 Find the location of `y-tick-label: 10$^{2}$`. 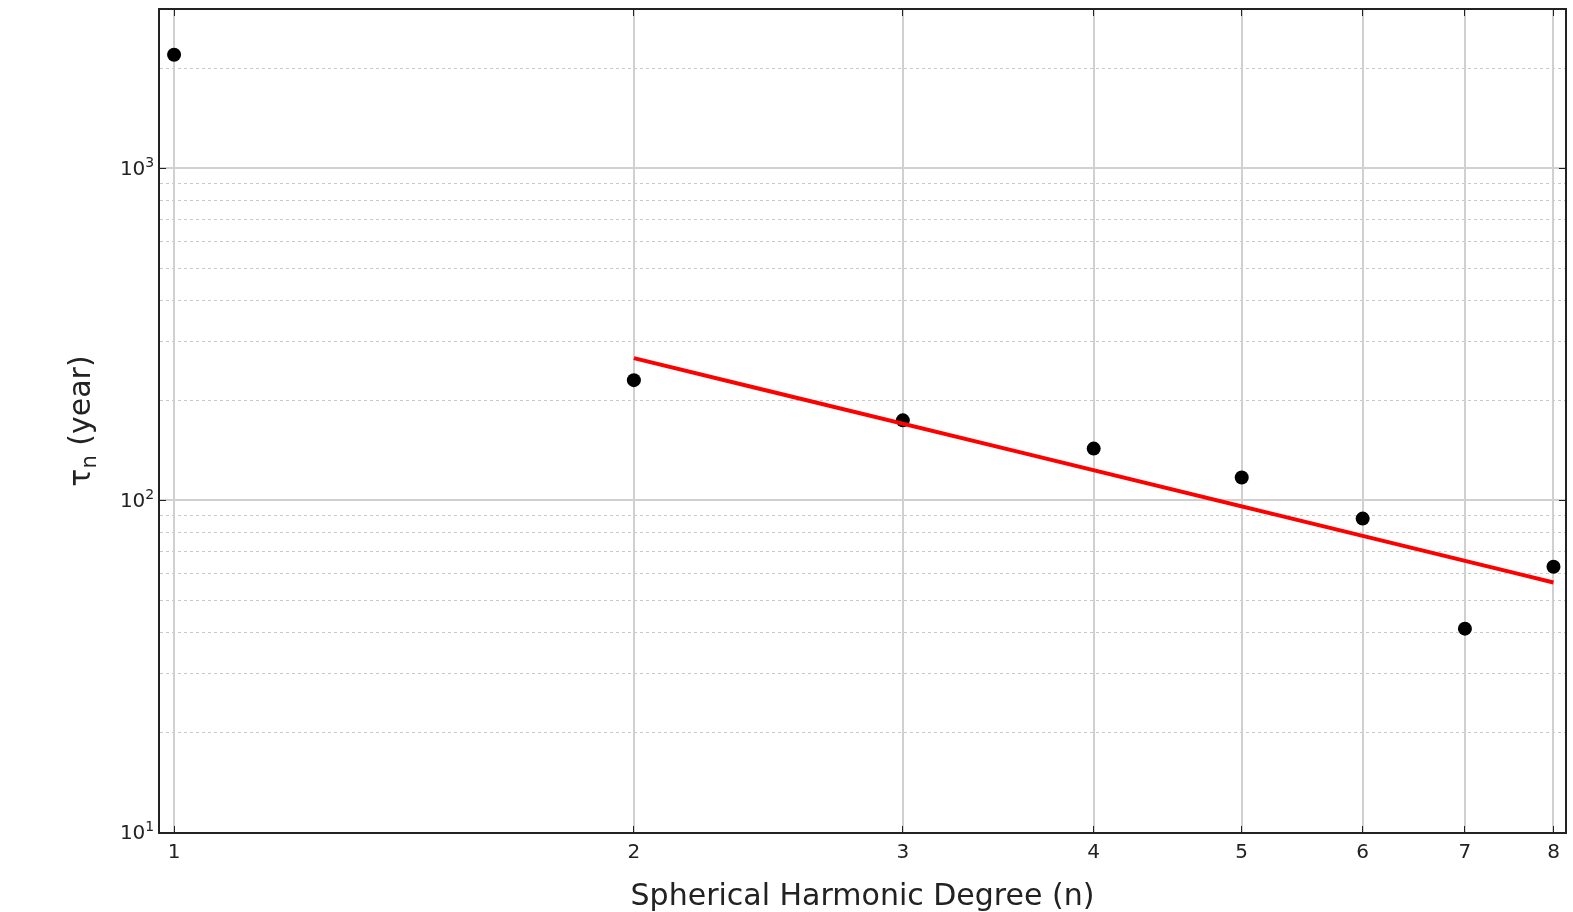

y-tick-label: 10$^{2}$ is located at coordinates (137, 499).